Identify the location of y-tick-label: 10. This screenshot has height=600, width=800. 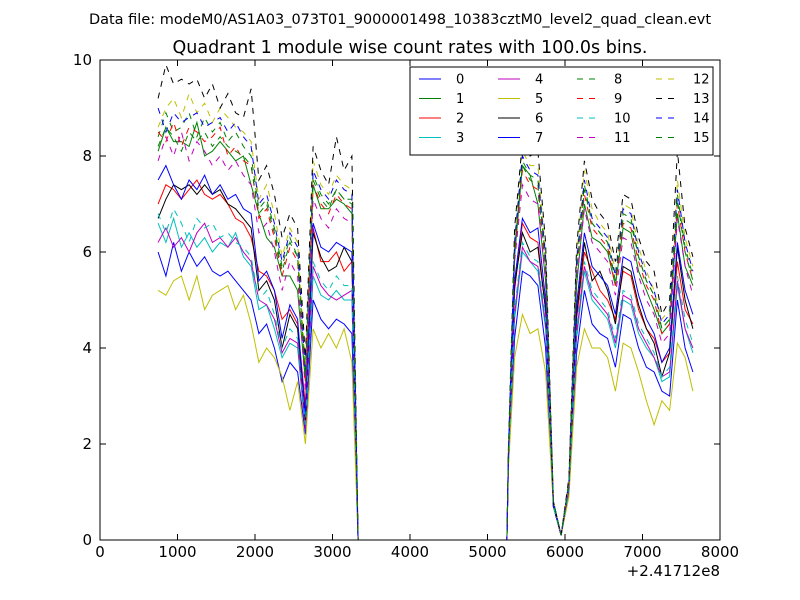
(82, 60).